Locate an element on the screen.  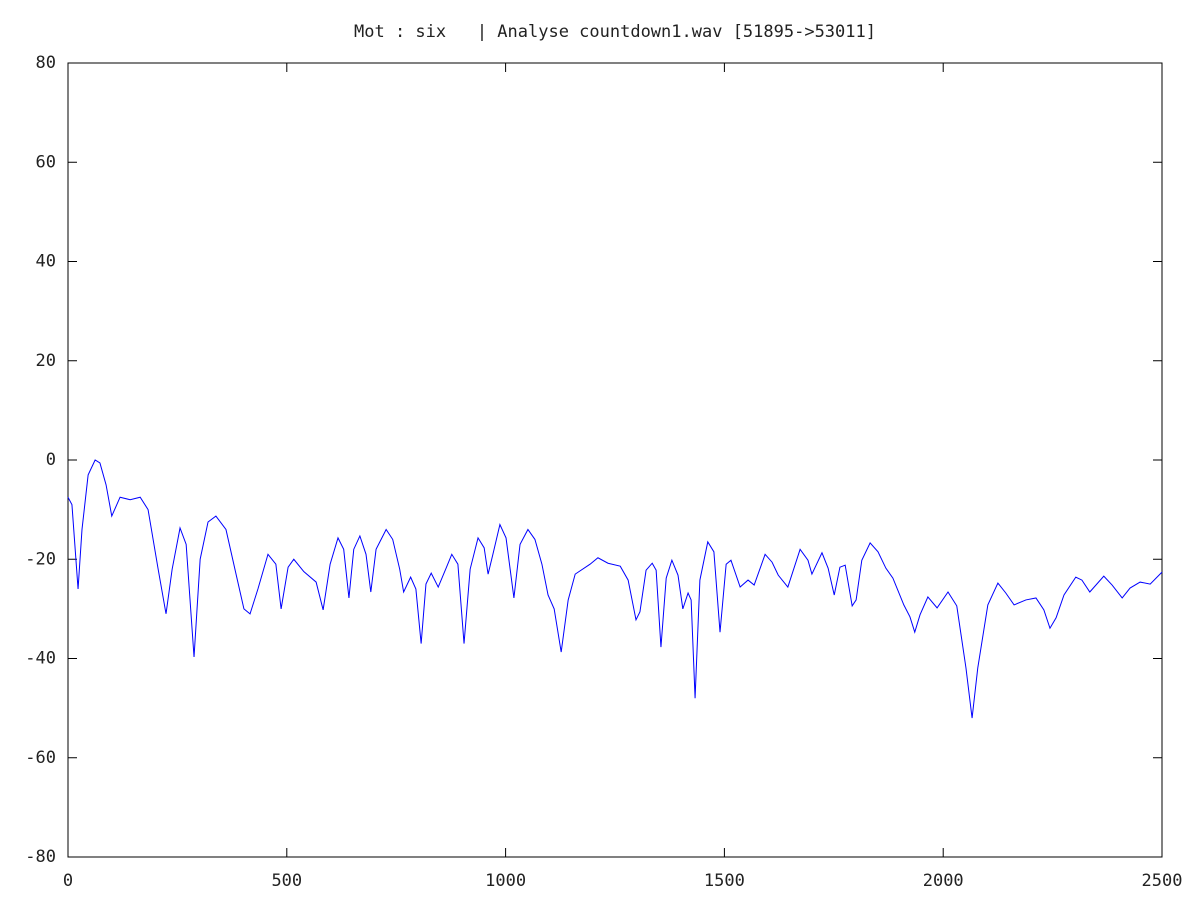
x-tick-label: 1000 is located at coordinates (505, 881).